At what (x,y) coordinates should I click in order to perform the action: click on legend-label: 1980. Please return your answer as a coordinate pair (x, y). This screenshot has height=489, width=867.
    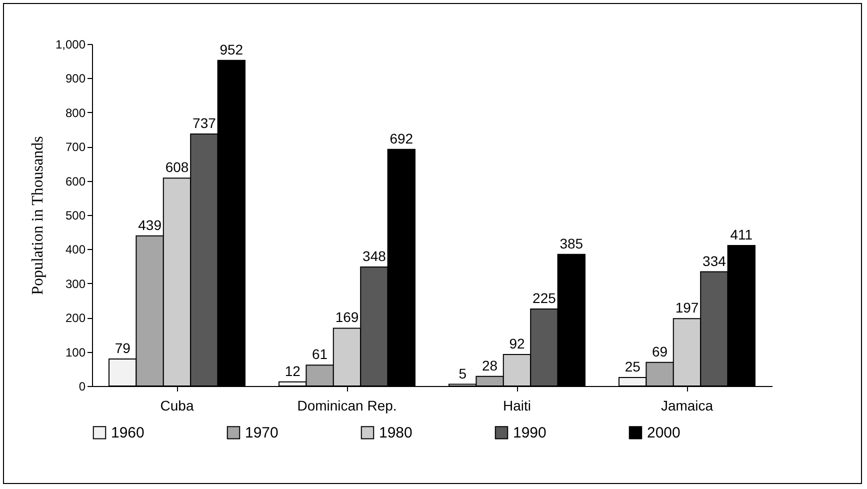
    Looking at the image, I should click on (395, 433).